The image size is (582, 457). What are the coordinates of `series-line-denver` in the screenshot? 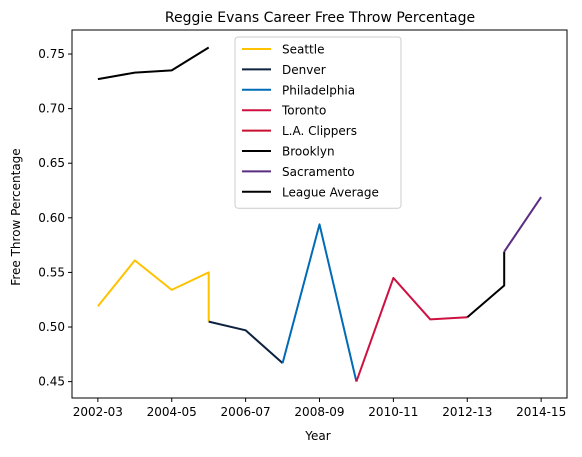 It's located at (246, 342).